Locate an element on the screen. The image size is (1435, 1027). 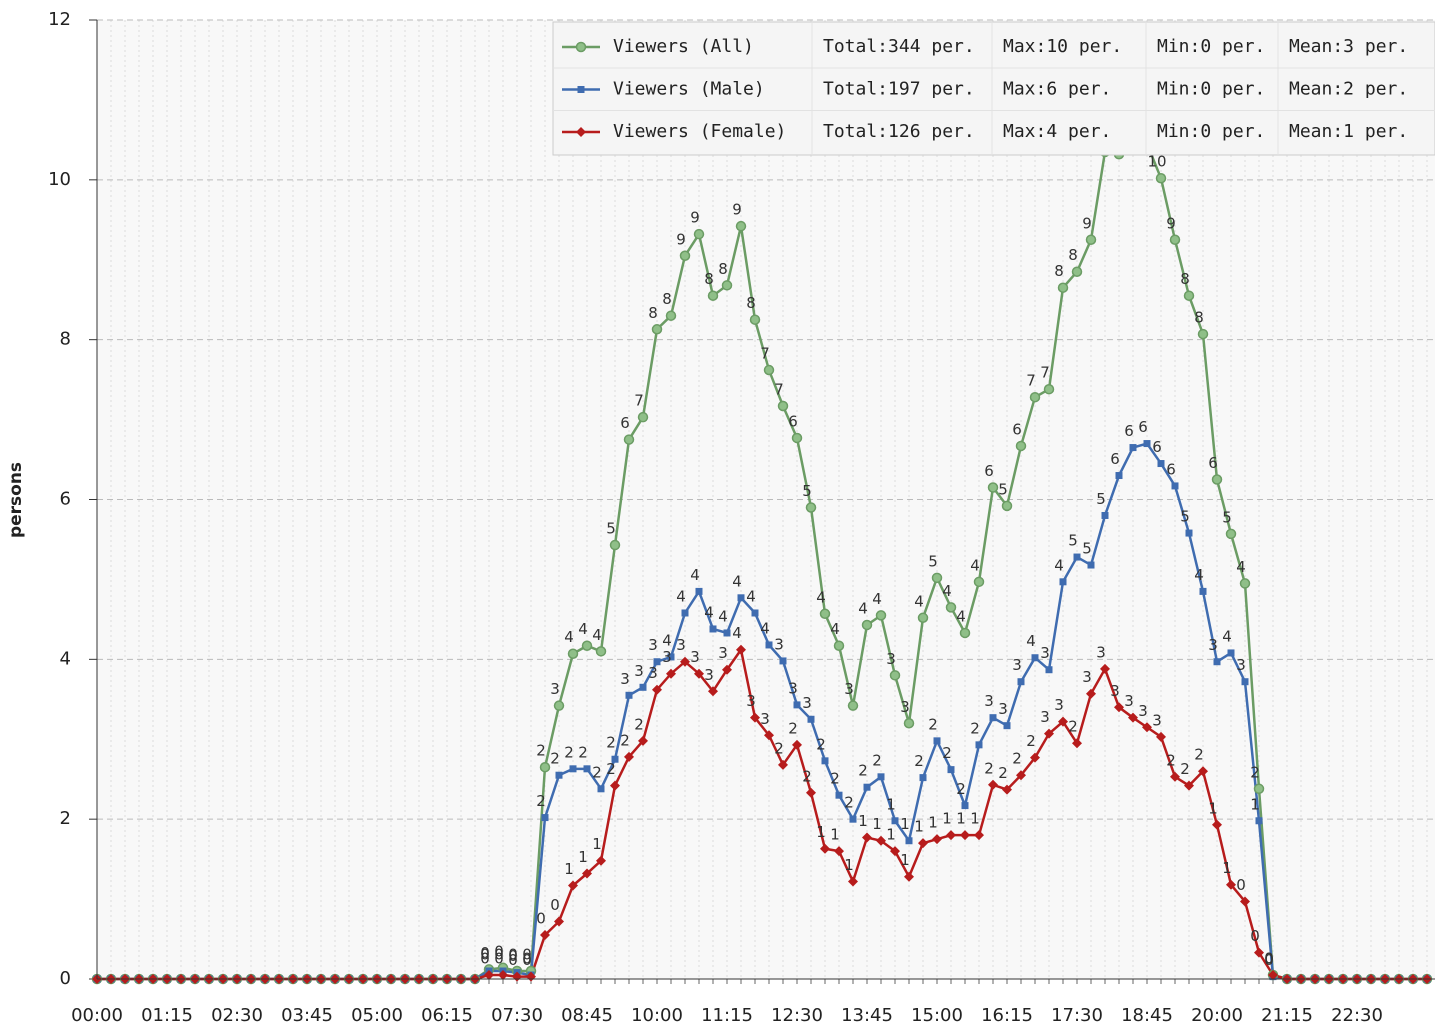
y-tick-label: 10 is located at coordinates (59, 179).